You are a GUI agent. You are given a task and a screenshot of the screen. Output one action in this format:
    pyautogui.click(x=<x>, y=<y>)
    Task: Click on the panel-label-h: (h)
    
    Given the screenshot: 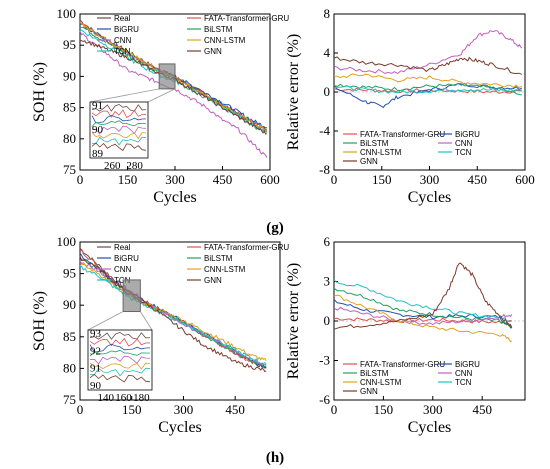 What is the action you would take?
    pyautogui.click(x=275, y=458)
    